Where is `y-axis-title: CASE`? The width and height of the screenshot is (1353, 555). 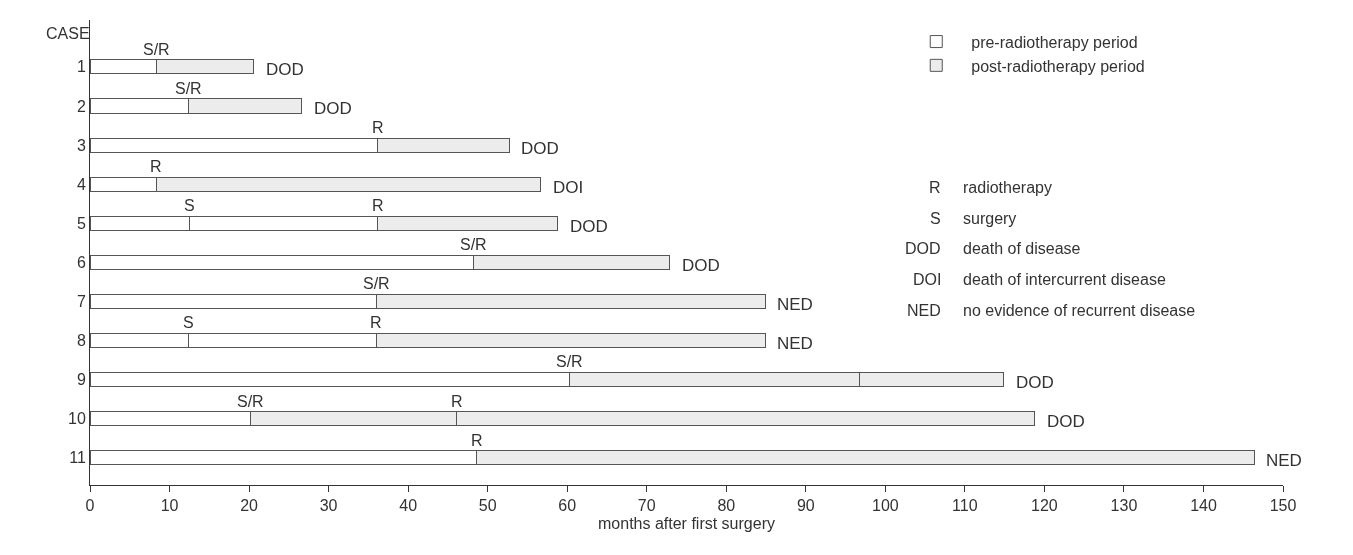
y-axis-title: CASE is located at coordinates (68, 33).